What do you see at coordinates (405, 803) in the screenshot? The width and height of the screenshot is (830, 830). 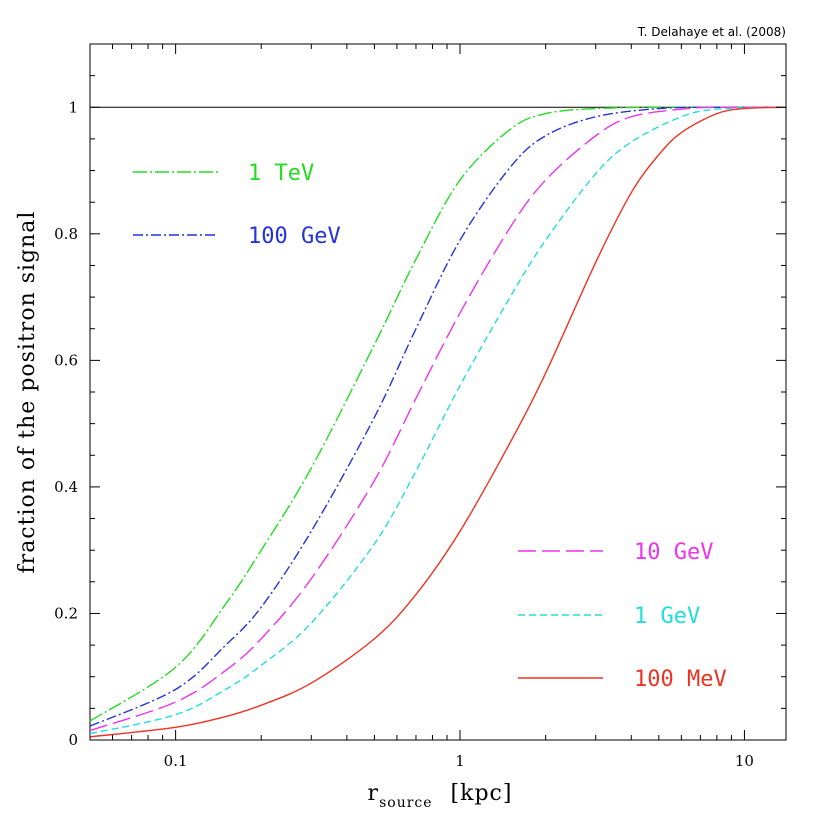 I see `x-axis-title-sub: source` at bounding box center [405, 803].